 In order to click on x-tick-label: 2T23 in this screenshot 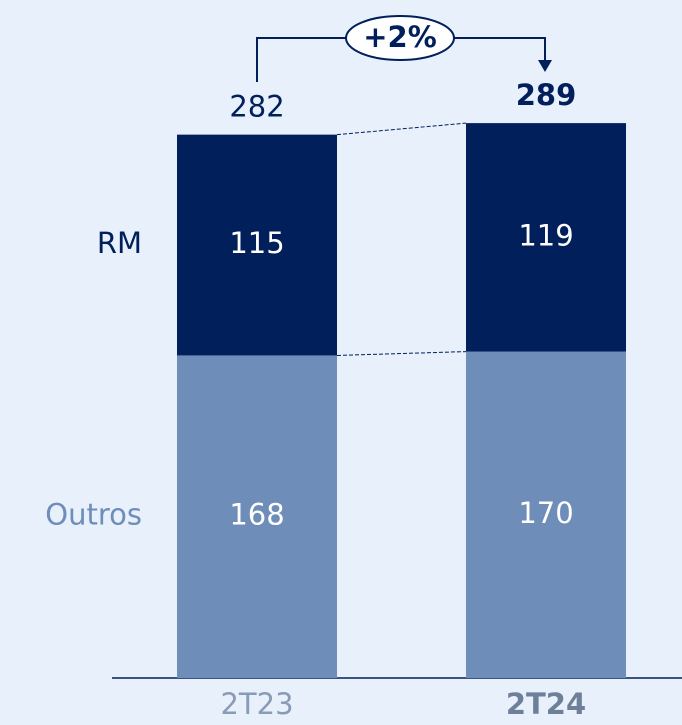, I will do `click(256, 704)`.